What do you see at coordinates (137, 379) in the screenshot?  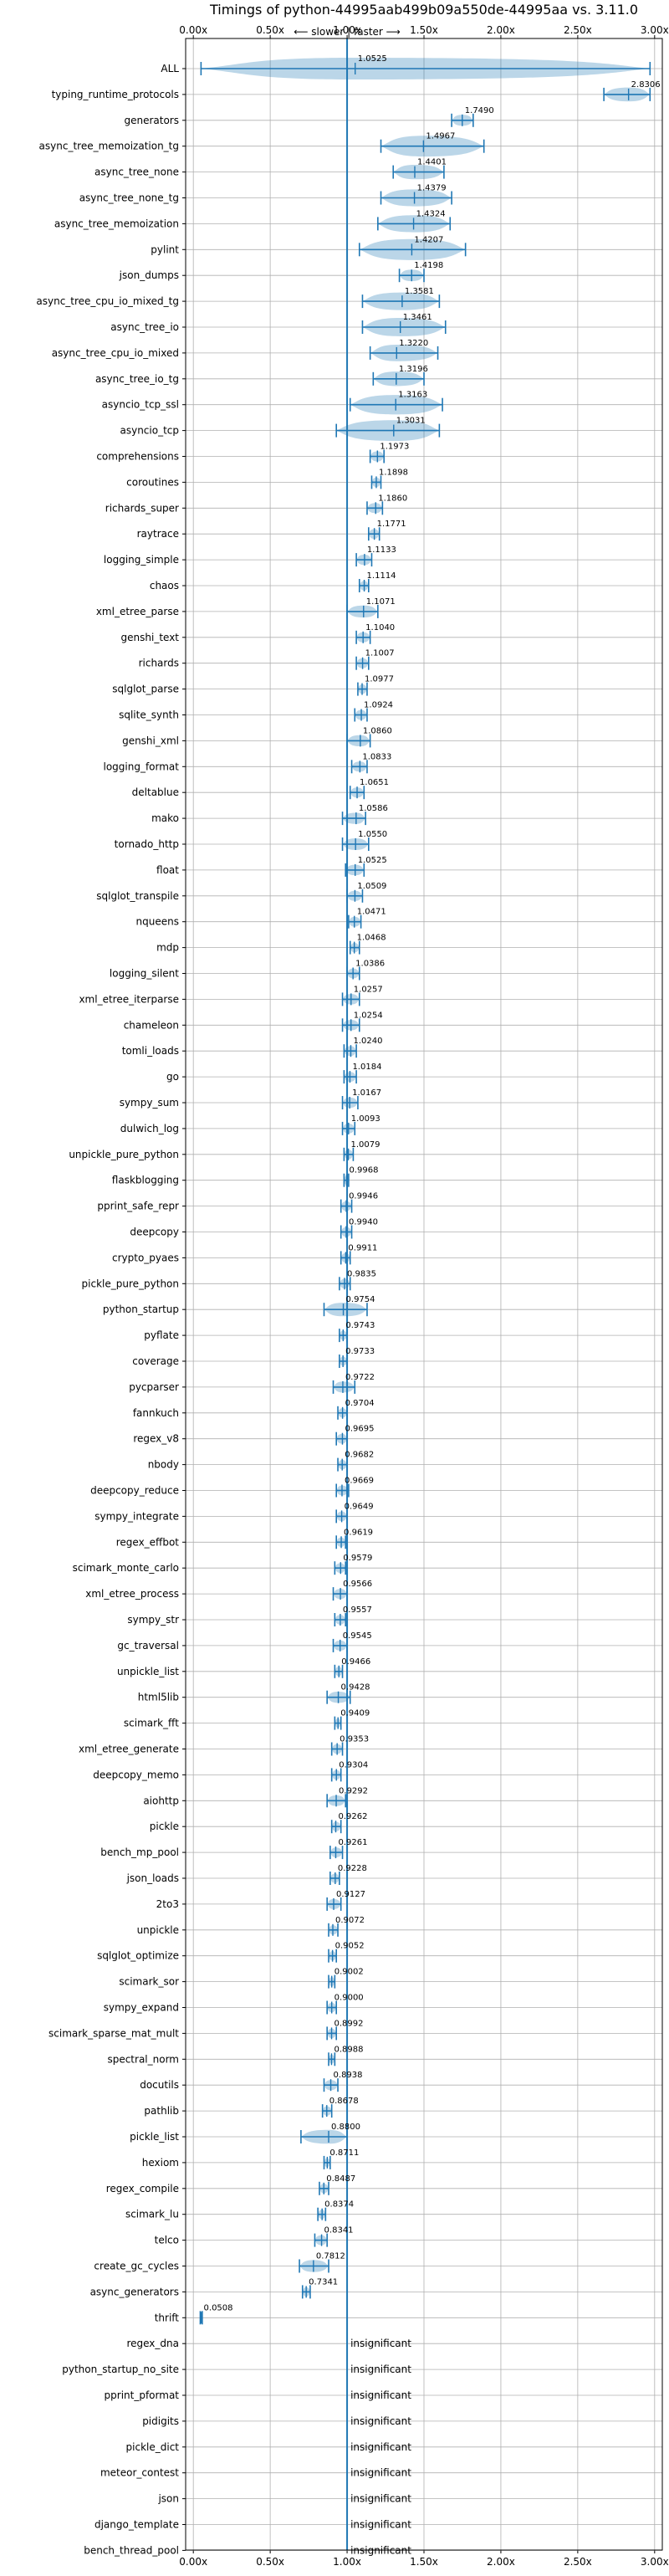 I see `category-label: async_tree_io_tg` at bounding box center [137, 379].